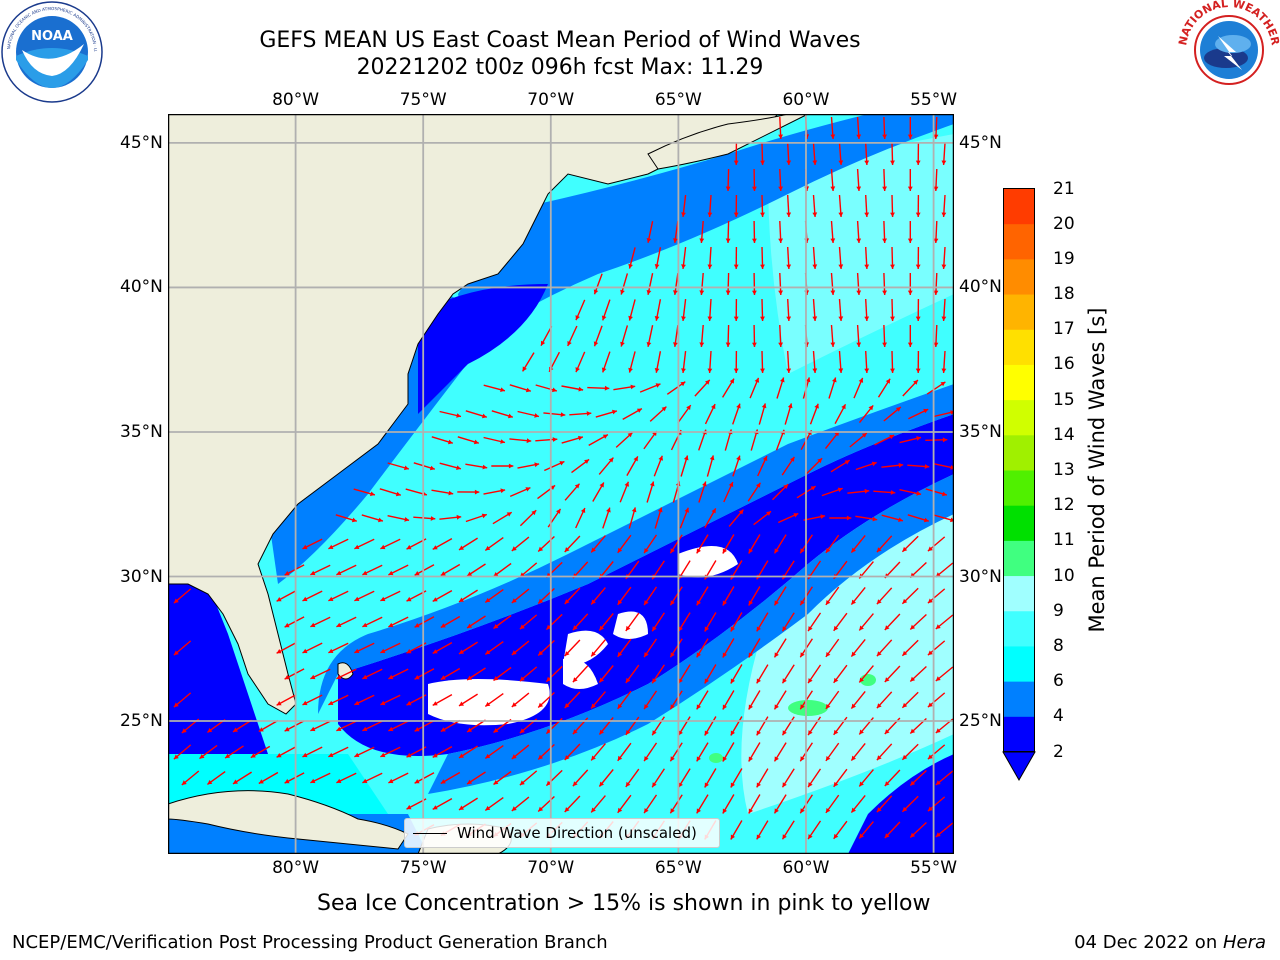 The width and height of the screenshot is (1280, 960). What do you see at coordinates (560, 67) in the screenshot?
I see `chart-title-line2: 20221202 t00z 096h fcst Max: 11.29` at bounding box center [560, 67].